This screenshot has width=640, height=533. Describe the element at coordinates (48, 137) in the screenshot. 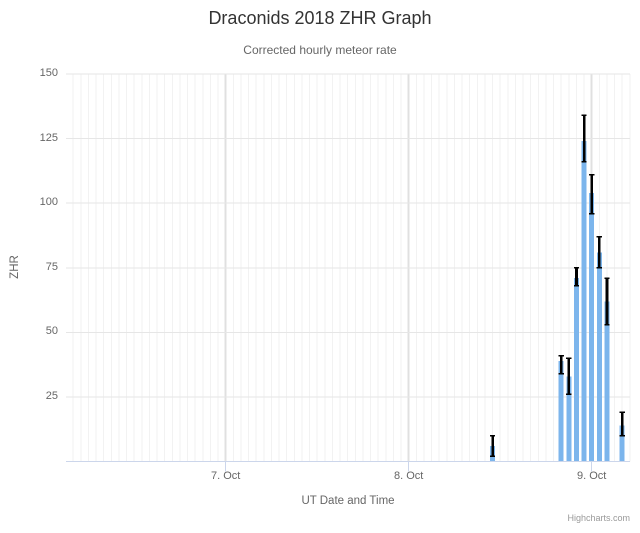

I see `y-axis-label: 125` at that location.